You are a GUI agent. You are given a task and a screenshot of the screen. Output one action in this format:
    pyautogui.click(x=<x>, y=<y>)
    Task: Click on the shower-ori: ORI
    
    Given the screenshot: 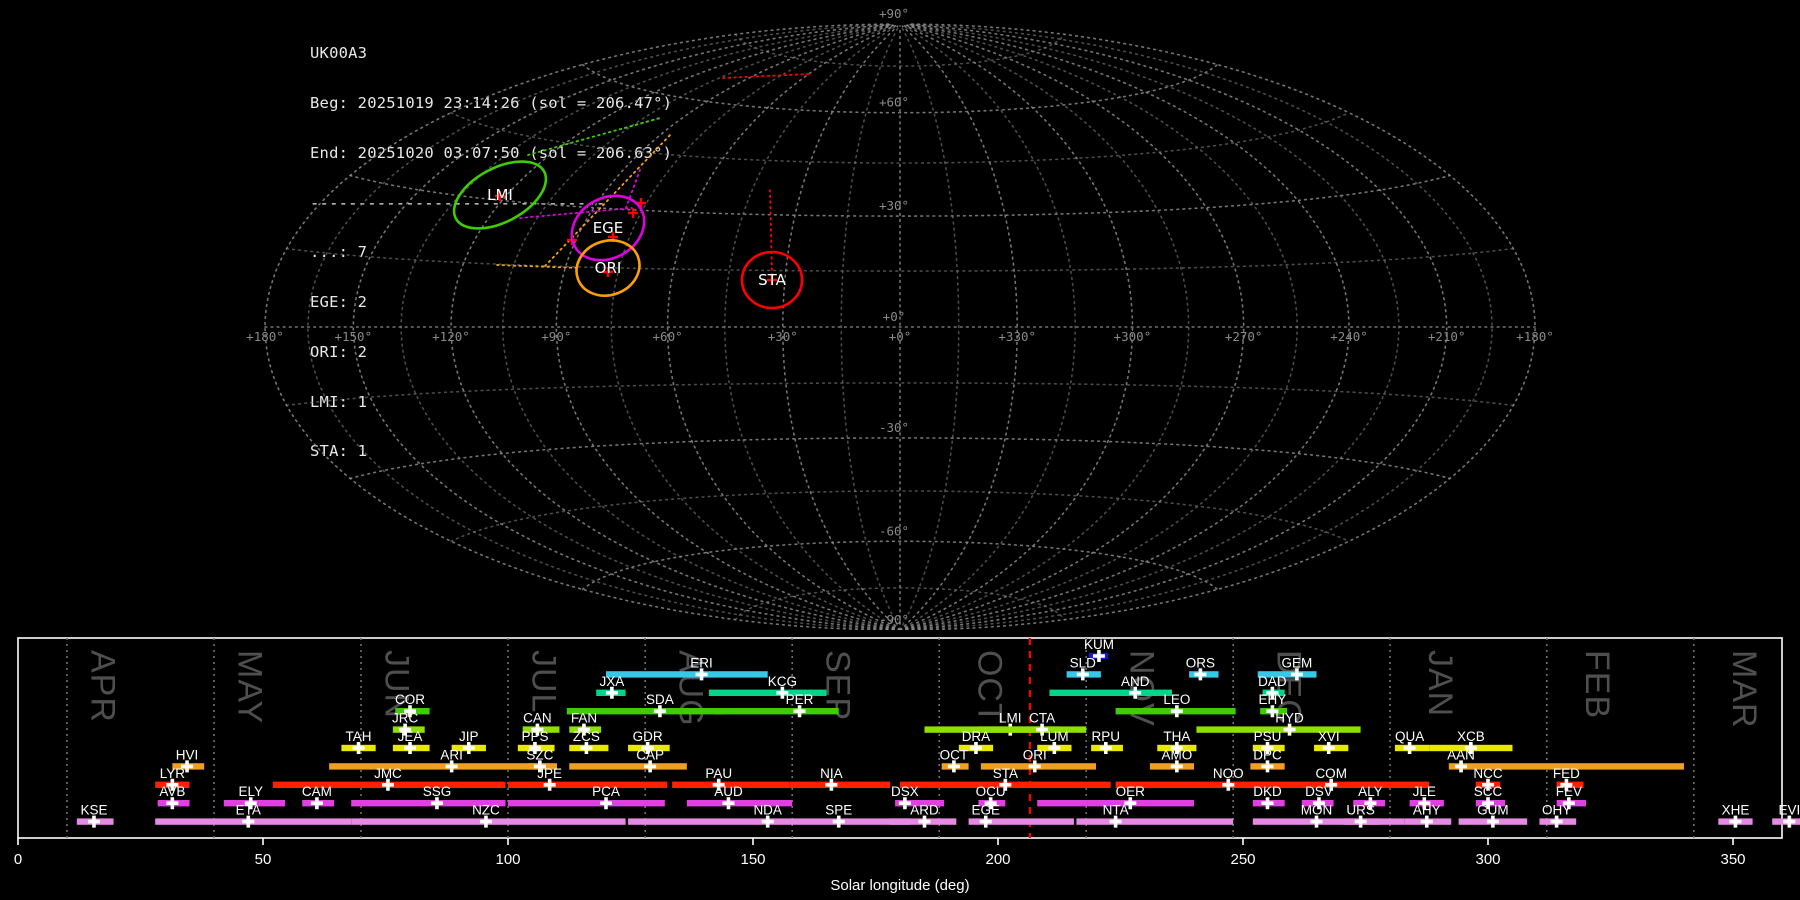 What is the action you would take?
    pyautogui.click(x=1038, y=760)
    